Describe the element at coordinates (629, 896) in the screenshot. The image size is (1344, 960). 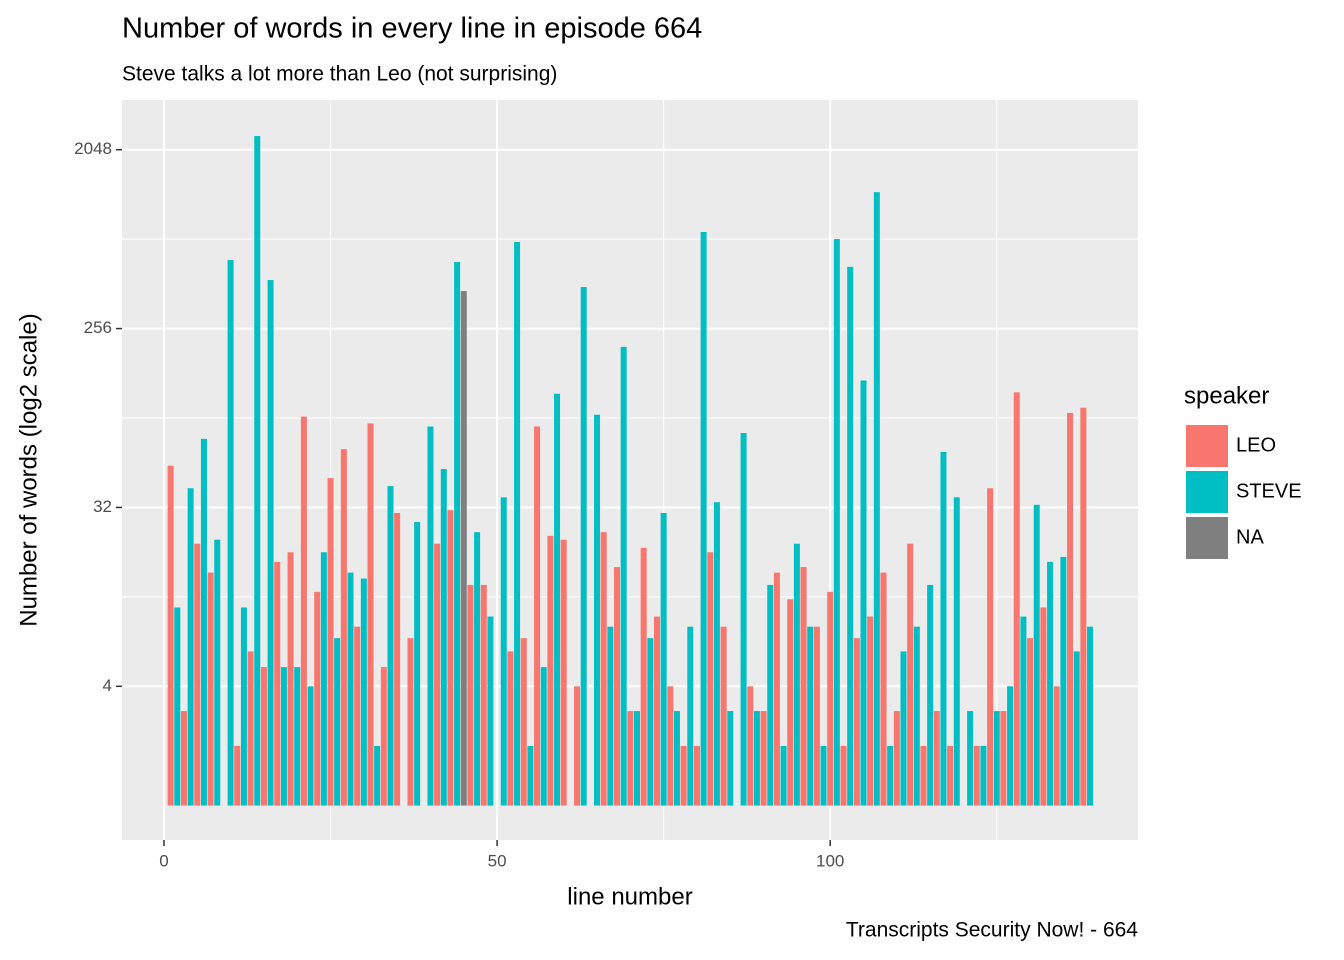
I see `x-axis-label: line number` at that location.